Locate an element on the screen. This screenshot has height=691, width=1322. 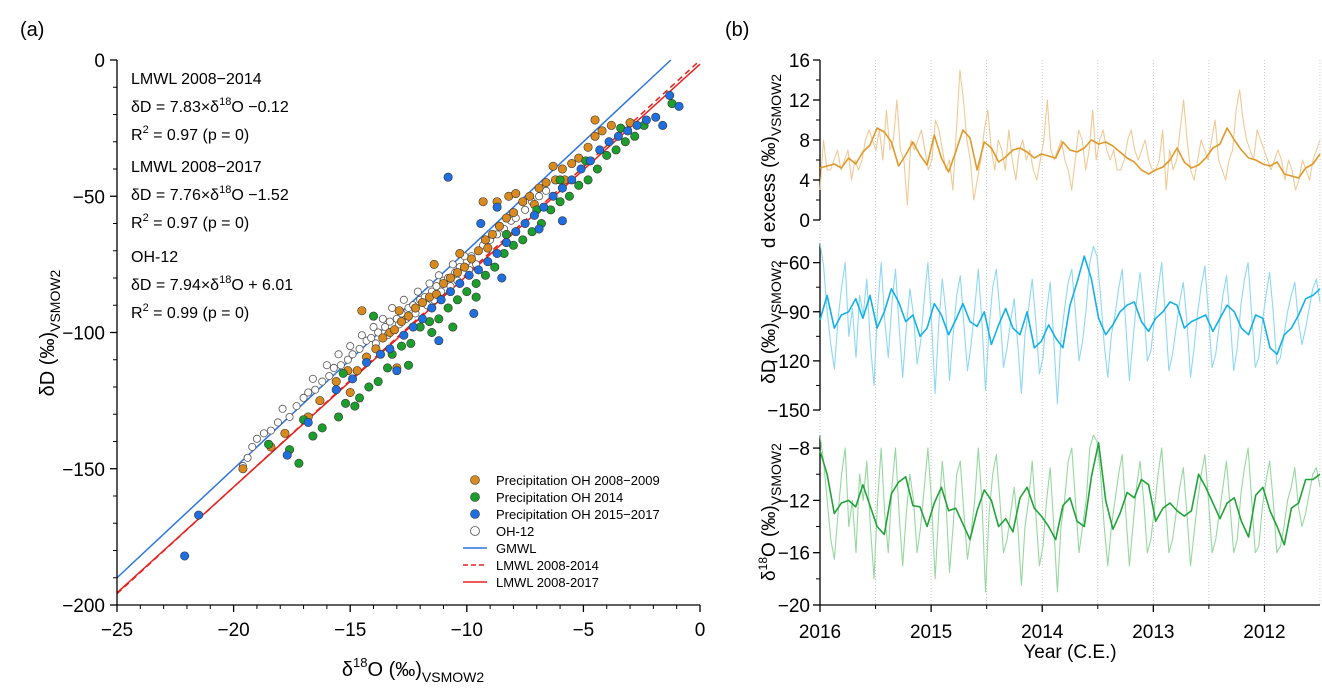
y-title-dD-sub: VSMOW2 is located at coordinates (776, 291).